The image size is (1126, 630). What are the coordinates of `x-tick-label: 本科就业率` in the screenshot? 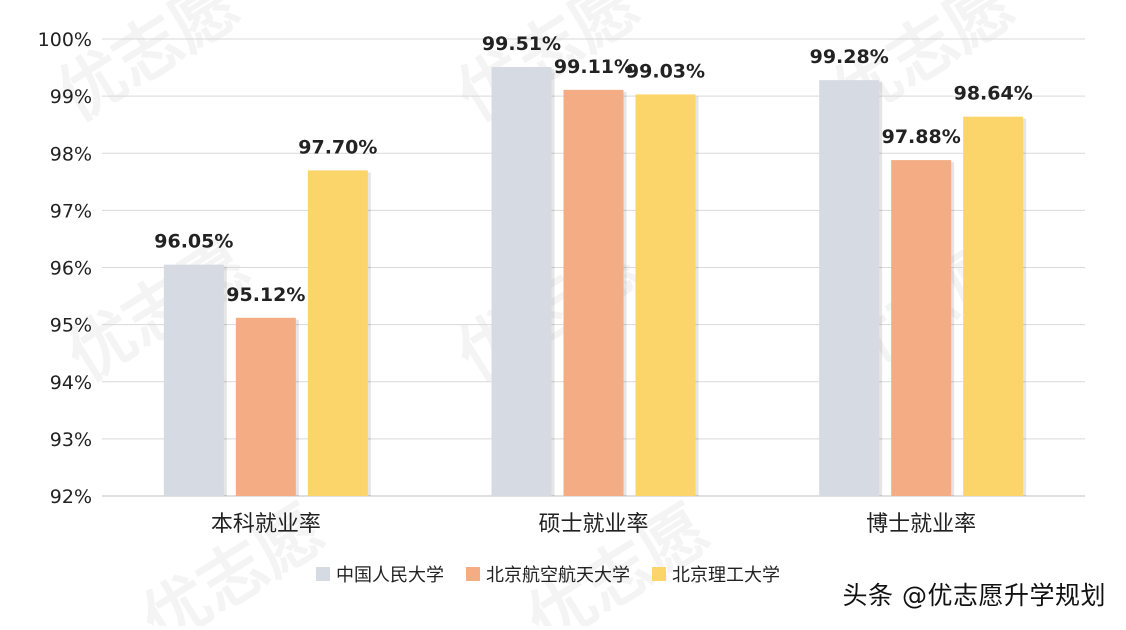 It's located at (266, 524).